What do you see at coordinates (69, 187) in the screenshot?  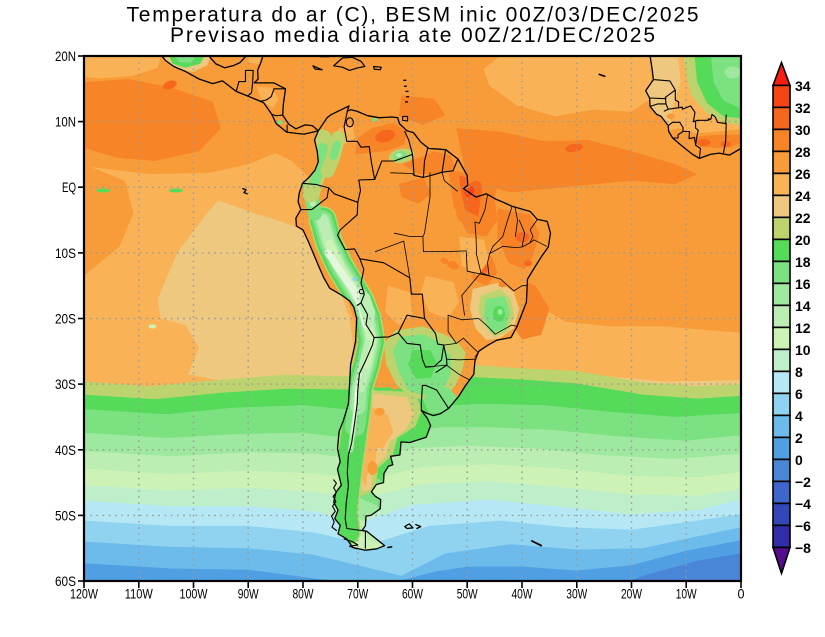 I see `svg-text: EQ` at bounding box center [69, 187].